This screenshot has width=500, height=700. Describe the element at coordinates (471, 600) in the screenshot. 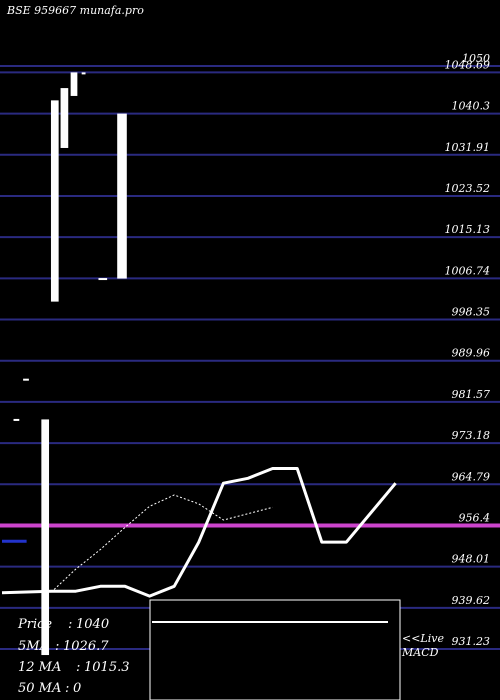

I see `y-tick-label: 939.62` at that location.